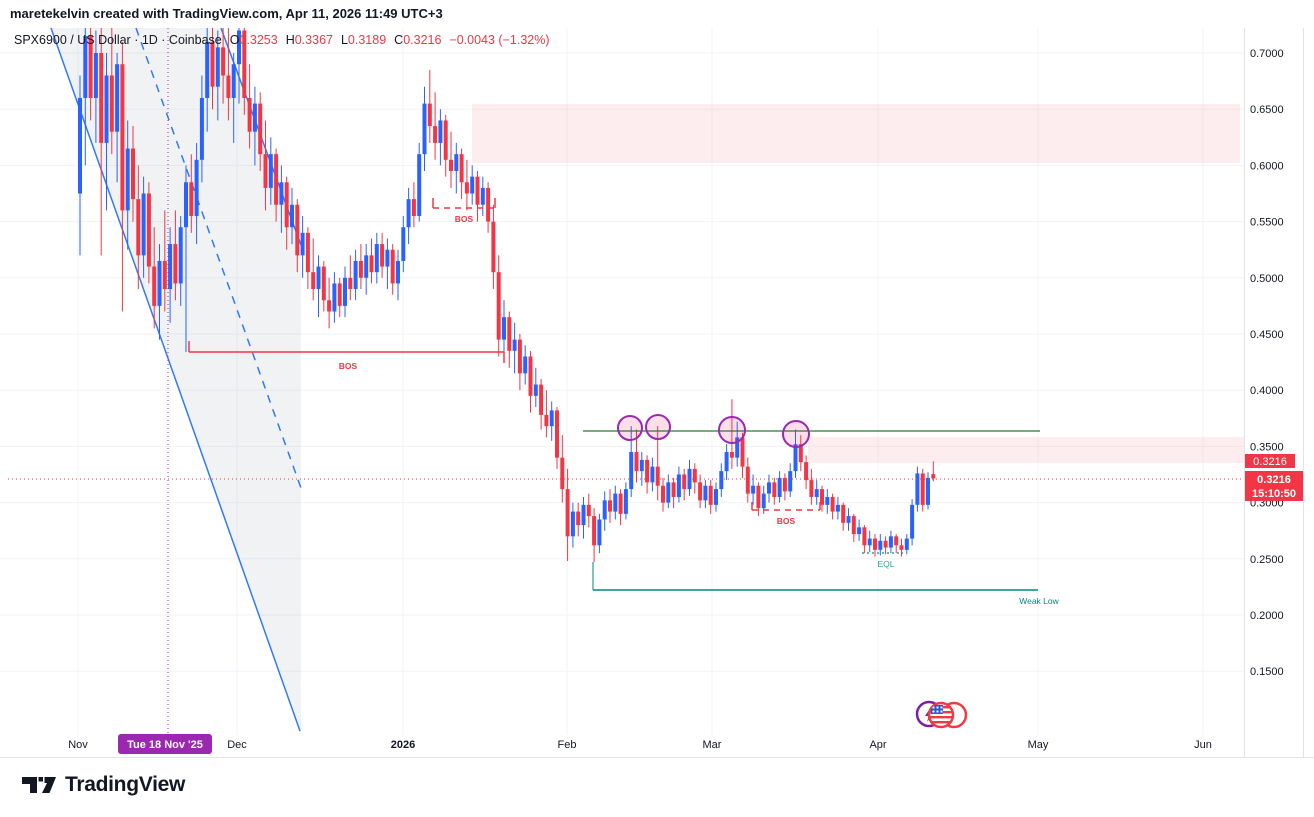 This screenshot has height=817, width=1314. I want to click on time-axis, so click(657, 746).